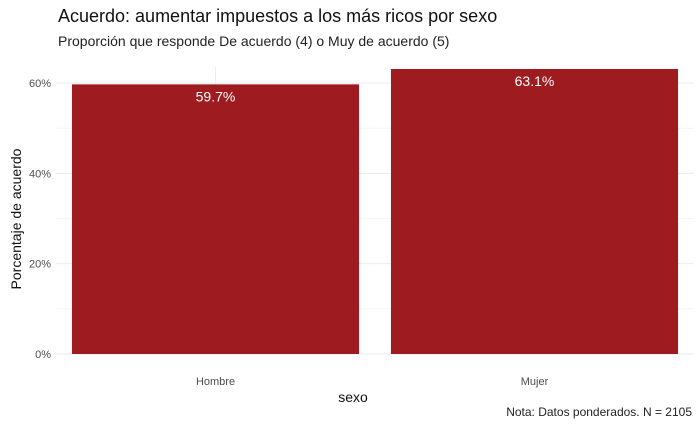 The width and height of the screenshot is (700, 432). What do you see at coordinates (535, 382) in the screenshot?
I see `x-tick-label: Mujer` at bounding box center [535, 382].